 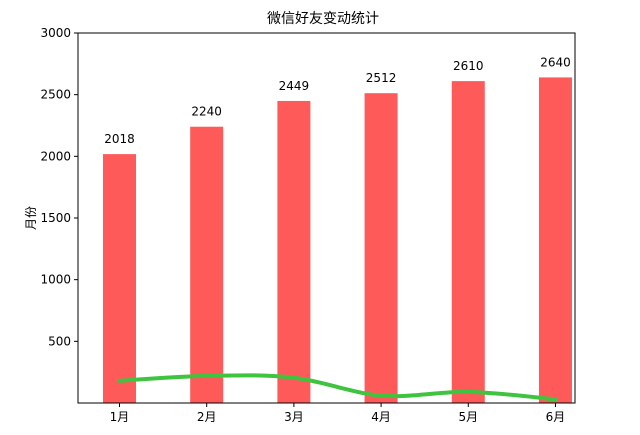 What do you see at coordinates (323, 19) in the screenshot?
I see `chart-title: 微信好友变动统计` at bounding box center [323, 19].